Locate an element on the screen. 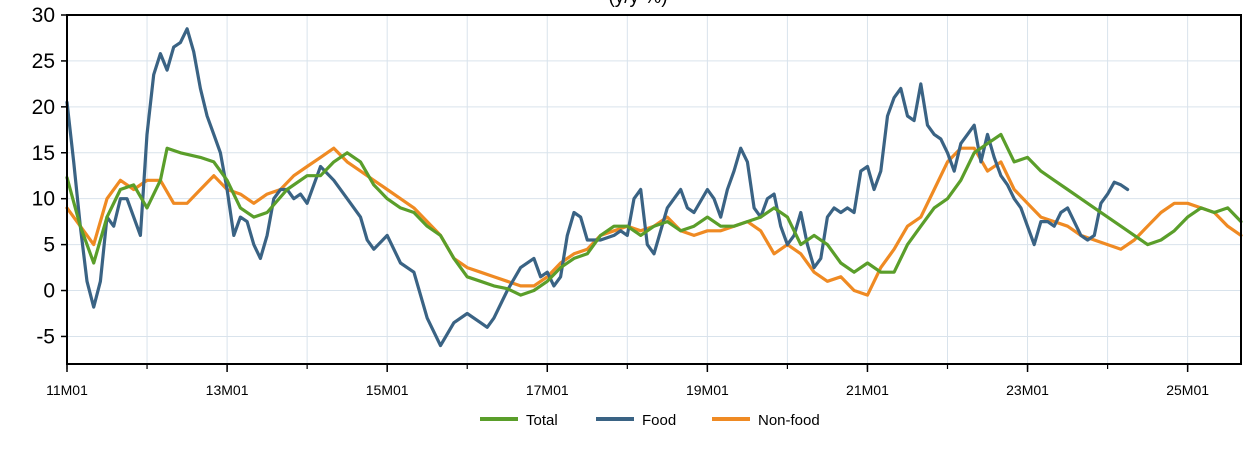  legend-label-total: Total is located at coordinates (542, 420).